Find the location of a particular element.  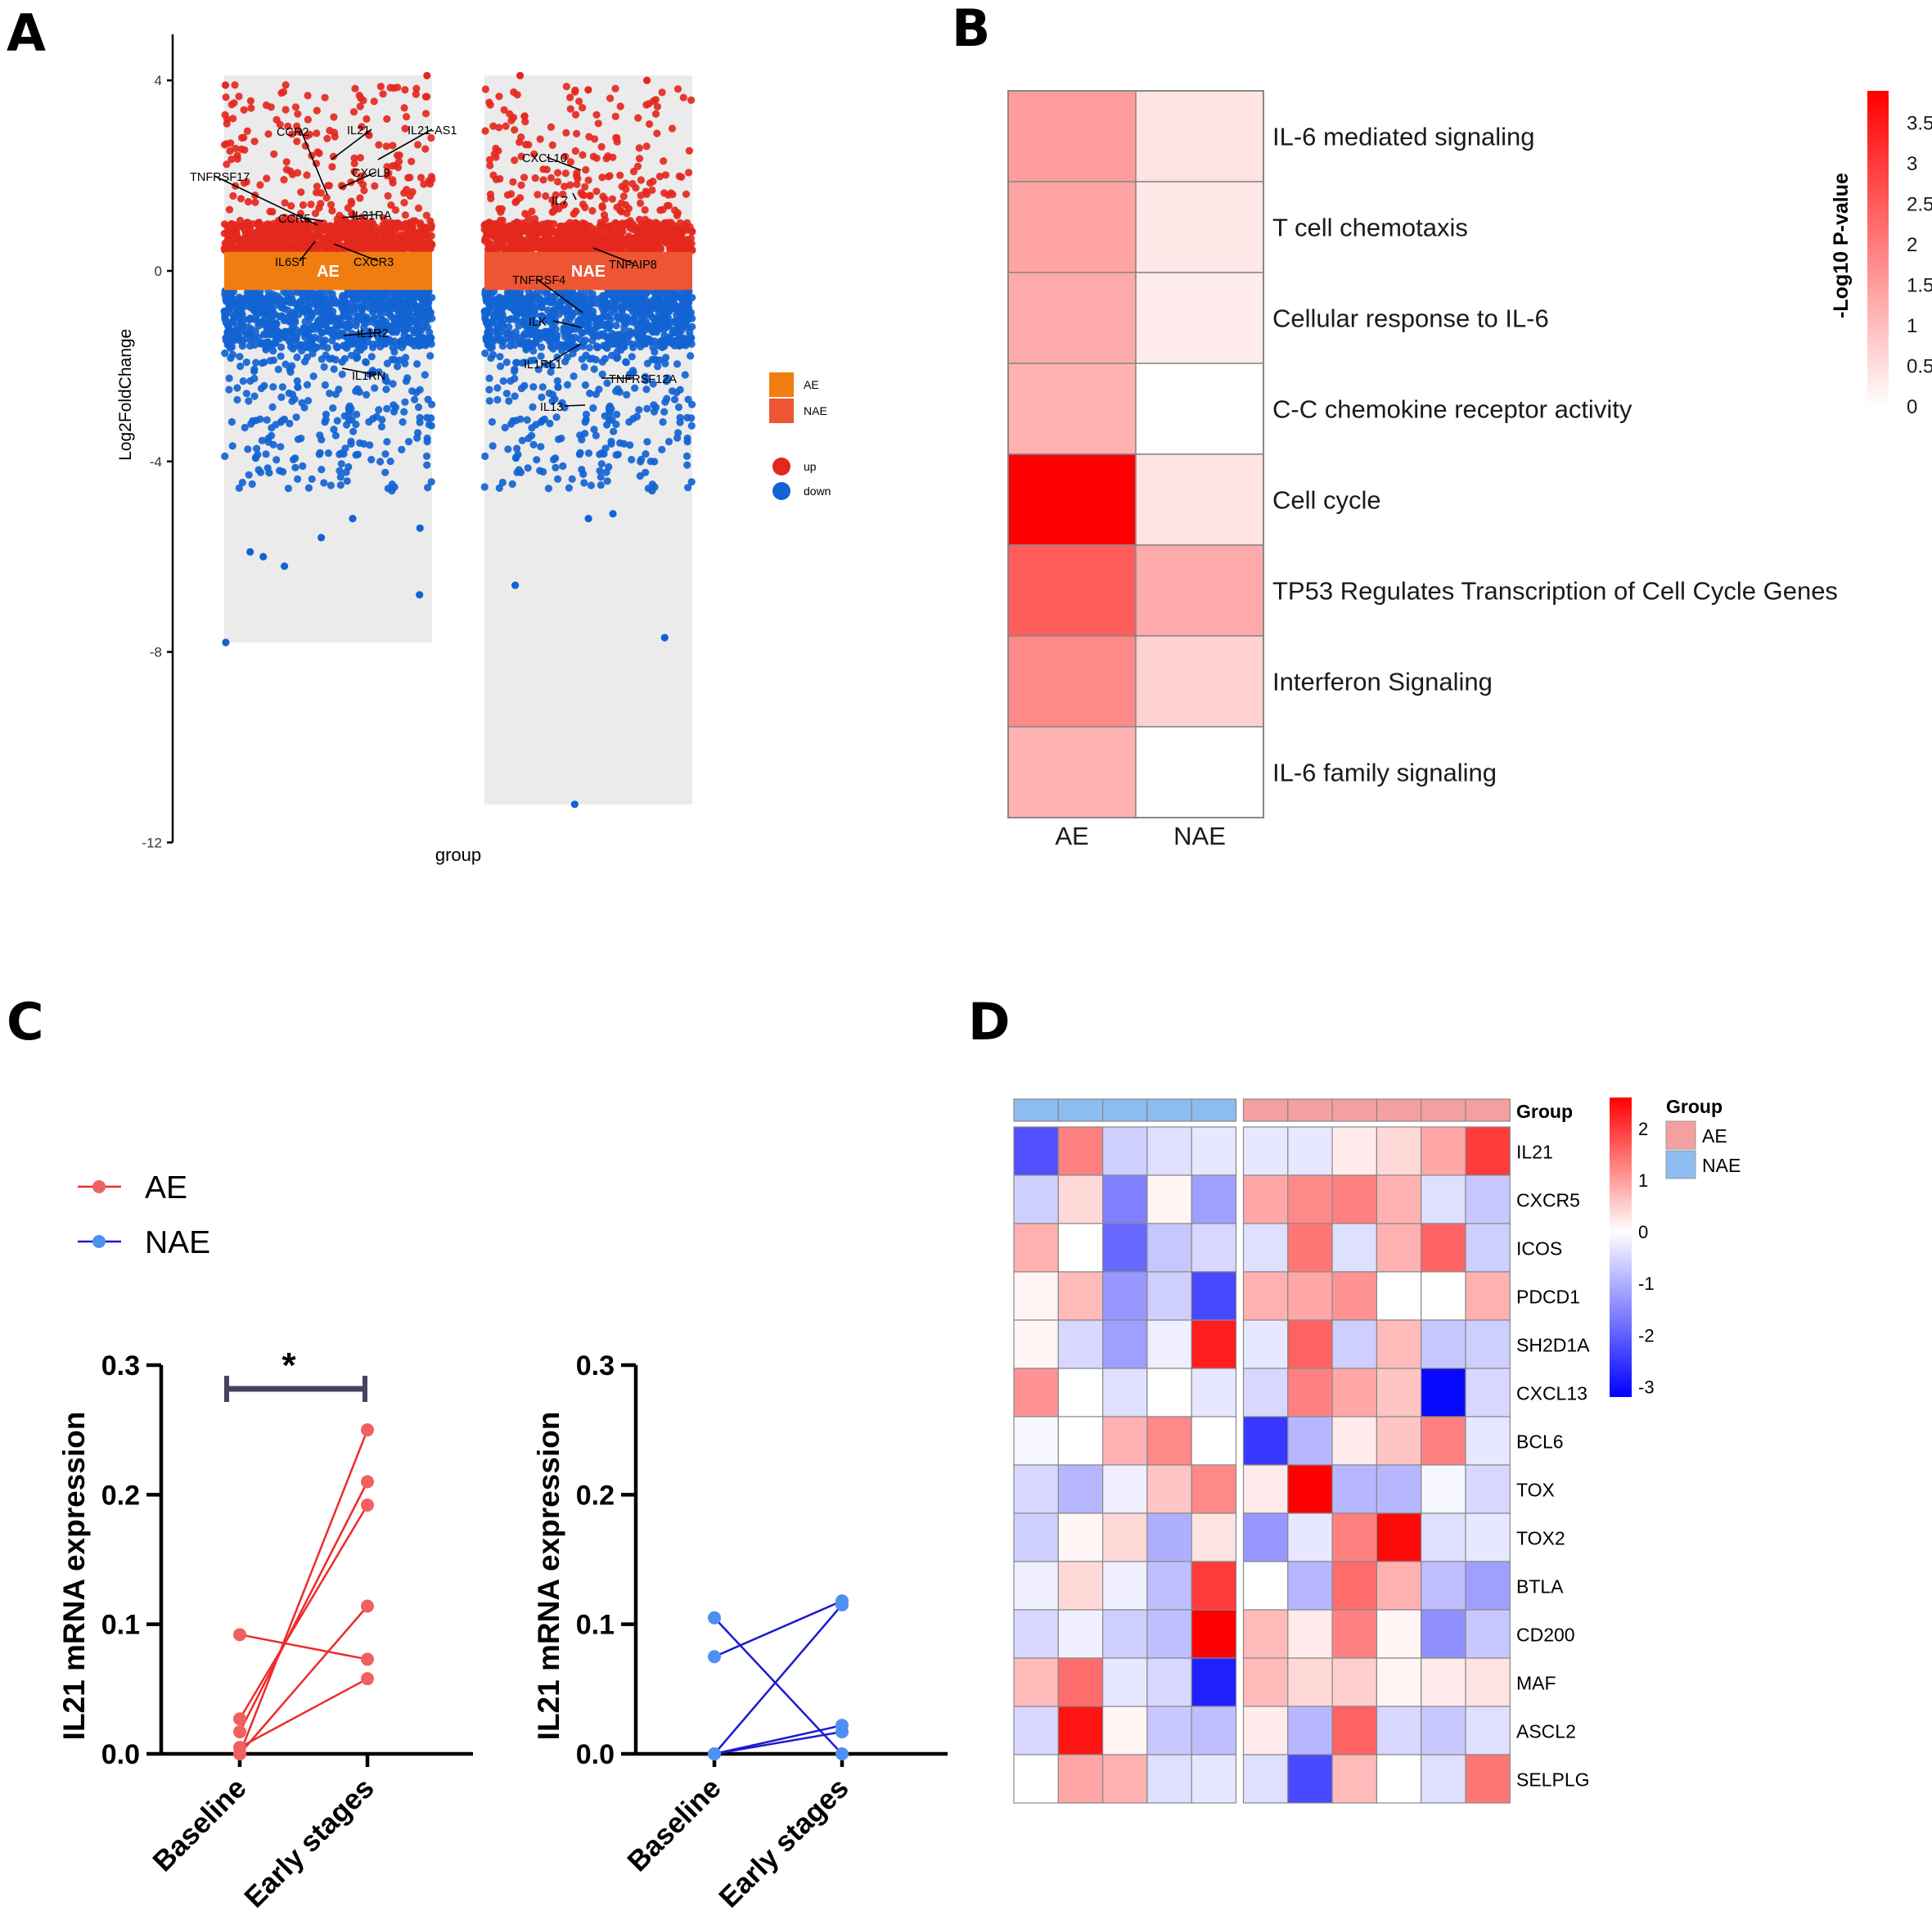

y-tick-label: -8 is located at coordinates (156, 652).